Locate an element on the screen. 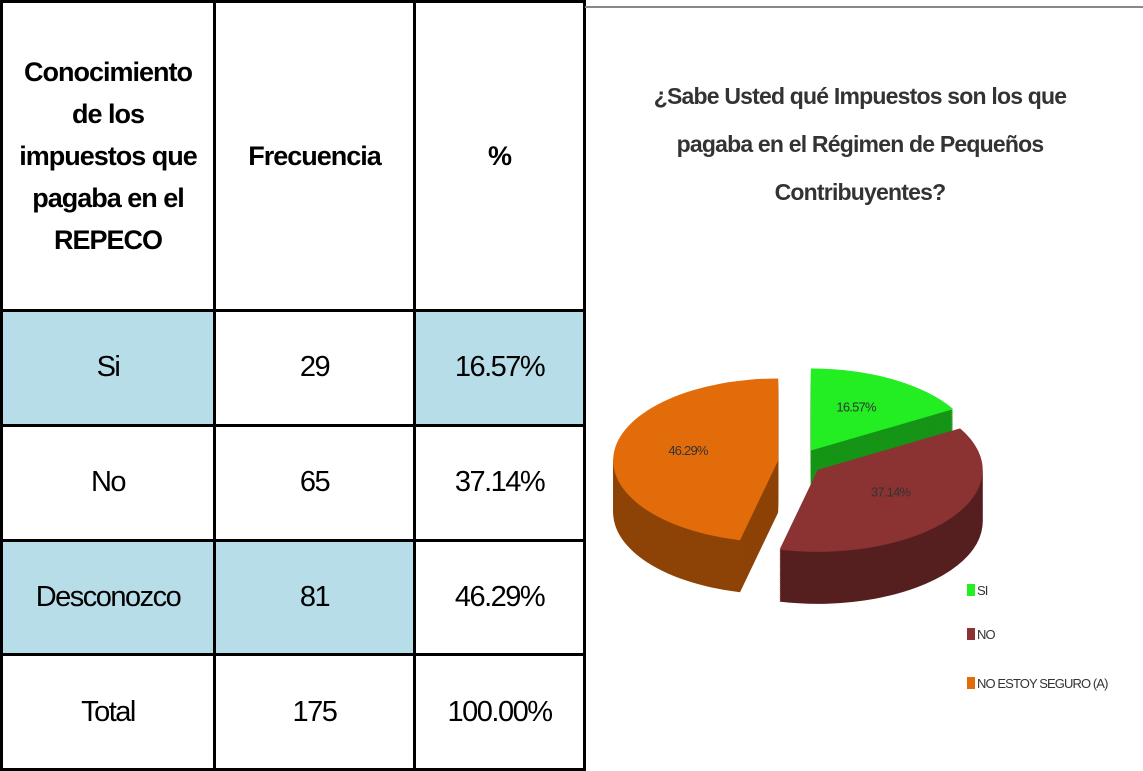 The width and height of the screenshot is (1143, 771). cell: No is located at coordinates (108, 482).